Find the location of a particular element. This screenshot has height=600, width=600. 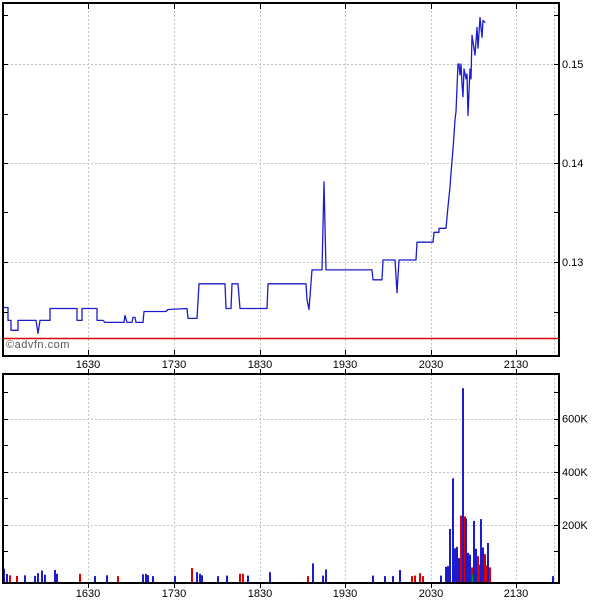

volume-axis-label: 600K is located at coordinates (575, 420).